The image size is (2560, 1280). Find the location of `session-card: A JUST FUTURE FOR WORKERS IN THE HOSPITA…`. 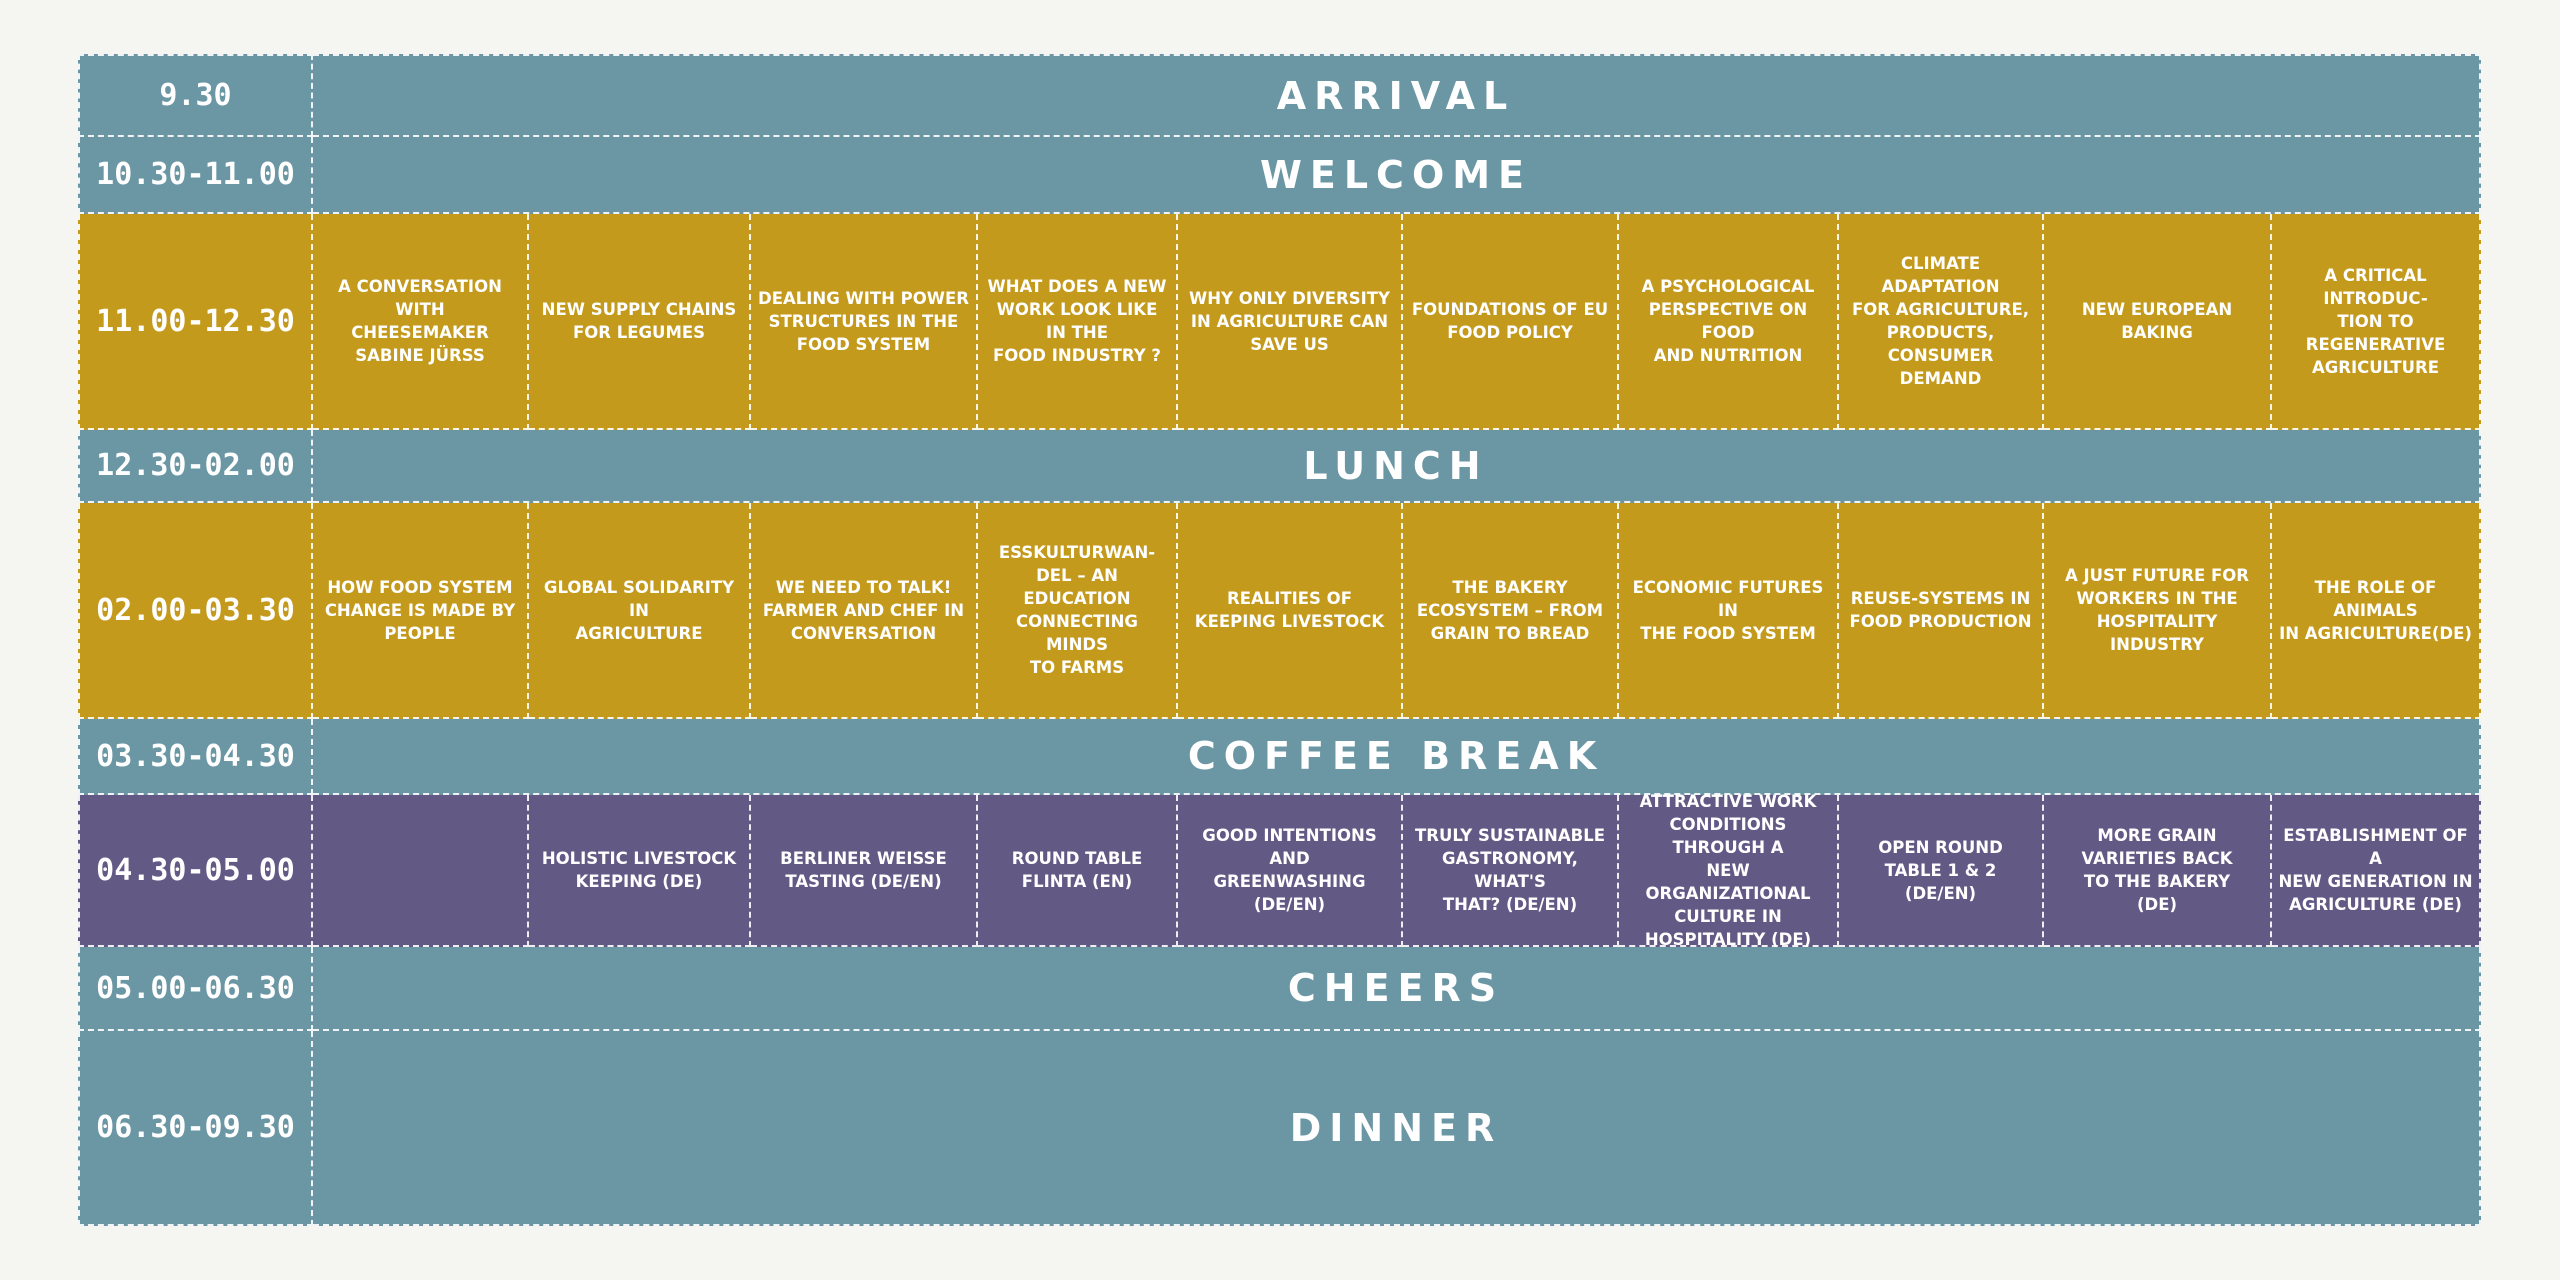

session-card: A JUST FUTURE FOR WORKERS IN THE HOSPITA… is located at coordinates (2158, 611).